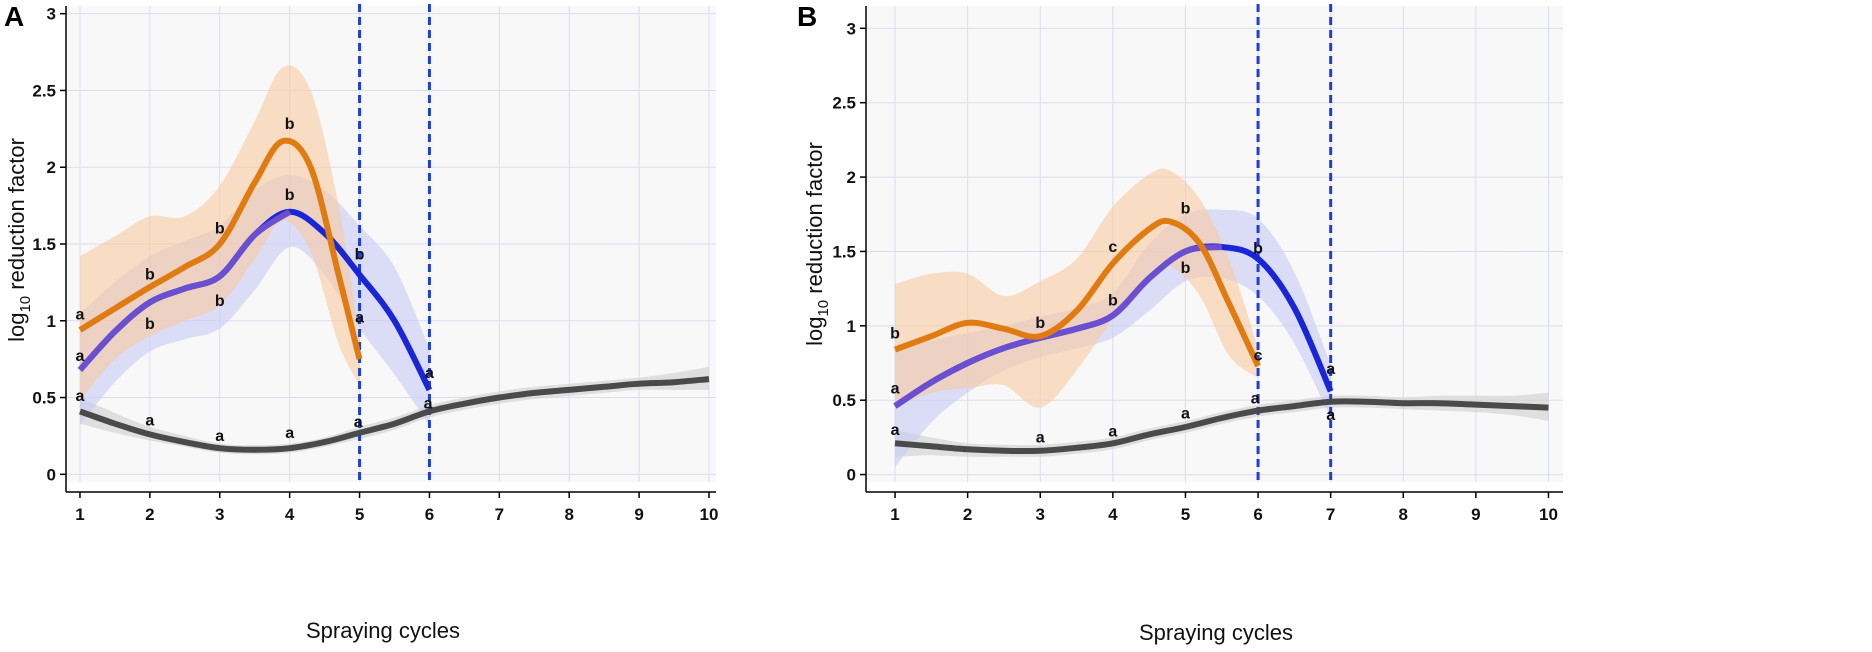  What do you see at coordinates (1058, 326) in the screenshot?
I see `panel-b-line-treatment-long-overlap` at bounding box center [1058, 326].